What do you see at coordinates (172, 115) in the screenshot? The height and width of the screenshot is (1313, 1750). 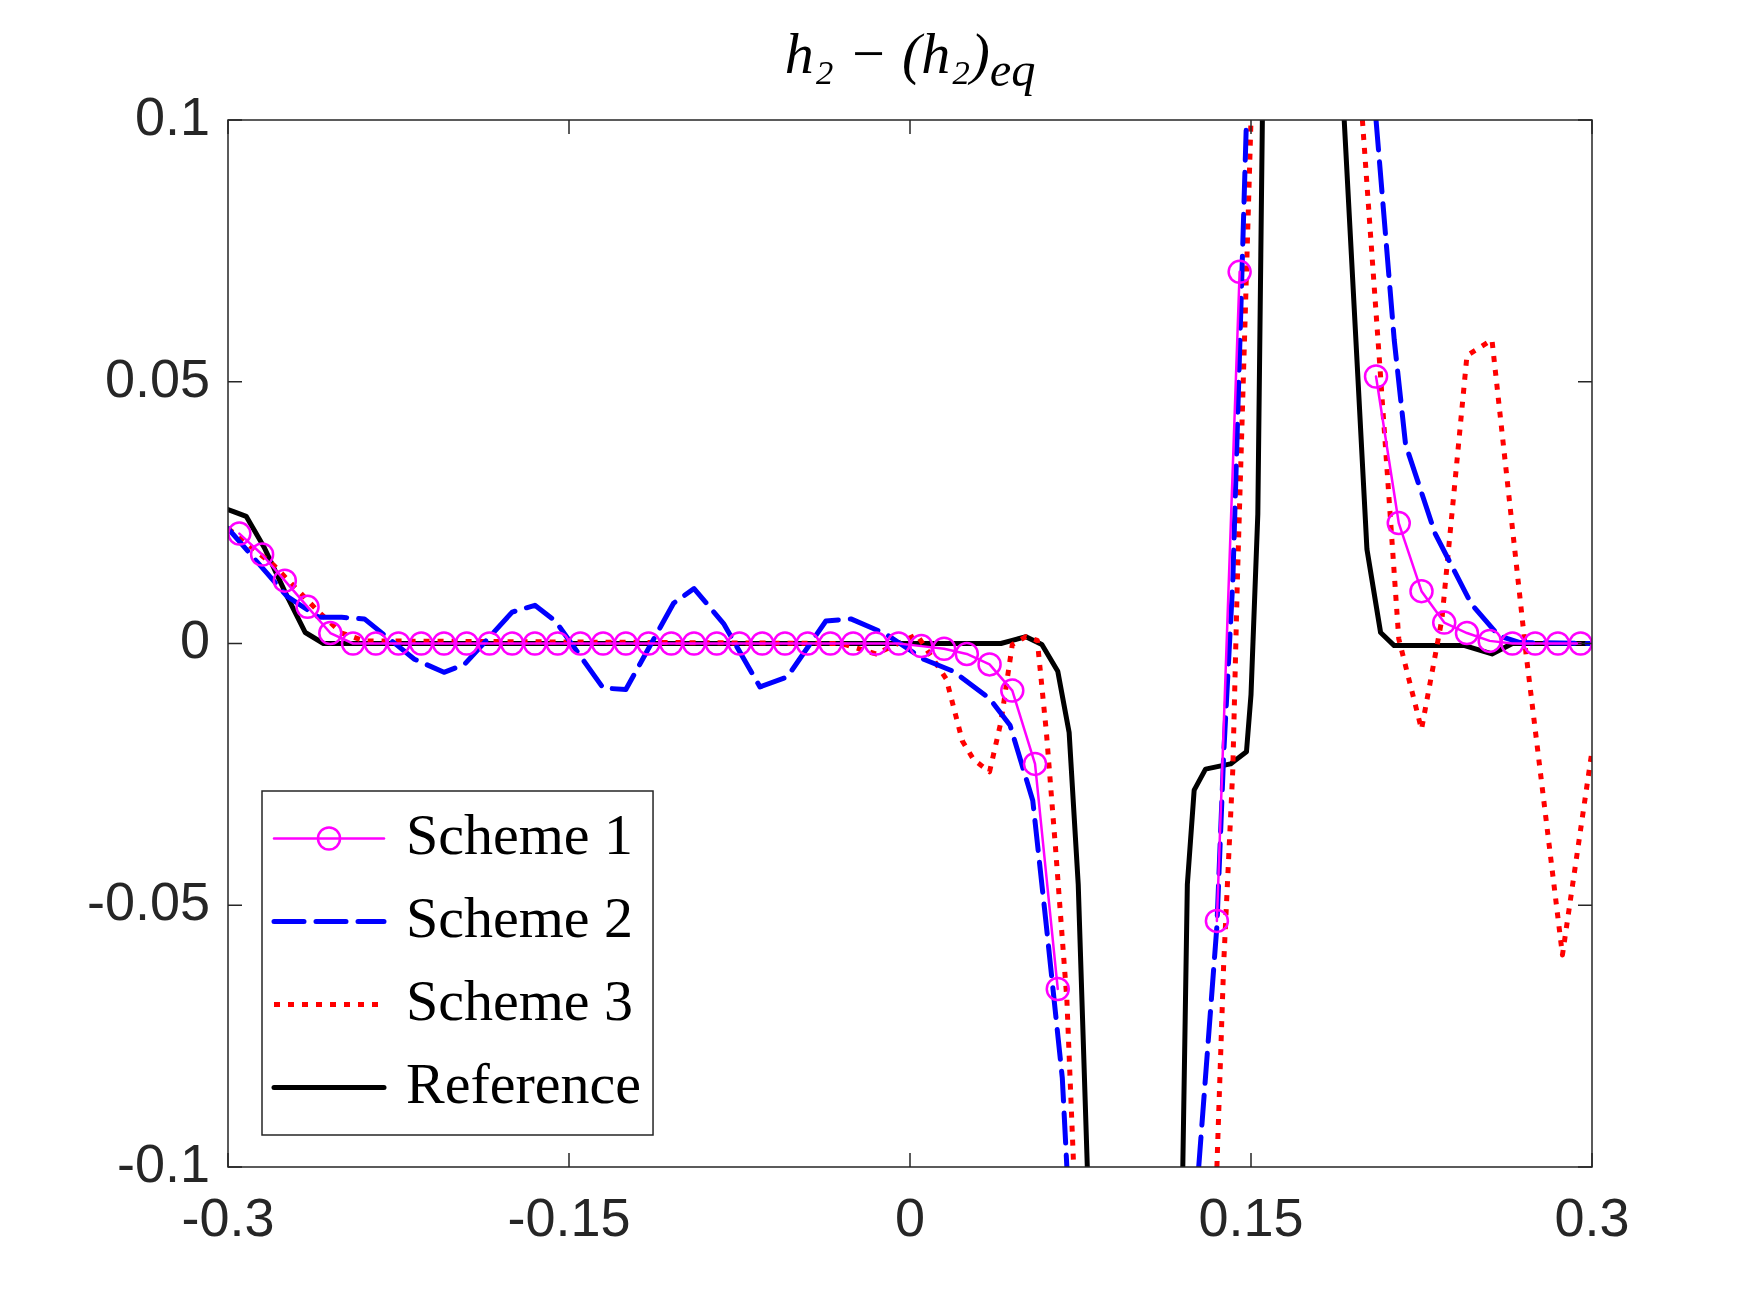 I see `y-tick-label: 0.1` at bounding box center [172, 115].